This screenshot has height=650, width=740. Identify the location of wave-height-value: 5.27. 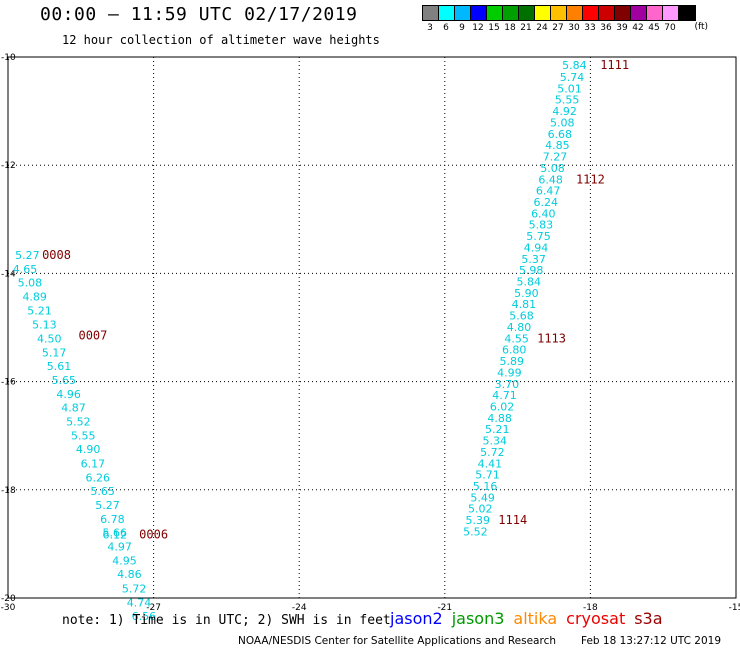
(27, 255).